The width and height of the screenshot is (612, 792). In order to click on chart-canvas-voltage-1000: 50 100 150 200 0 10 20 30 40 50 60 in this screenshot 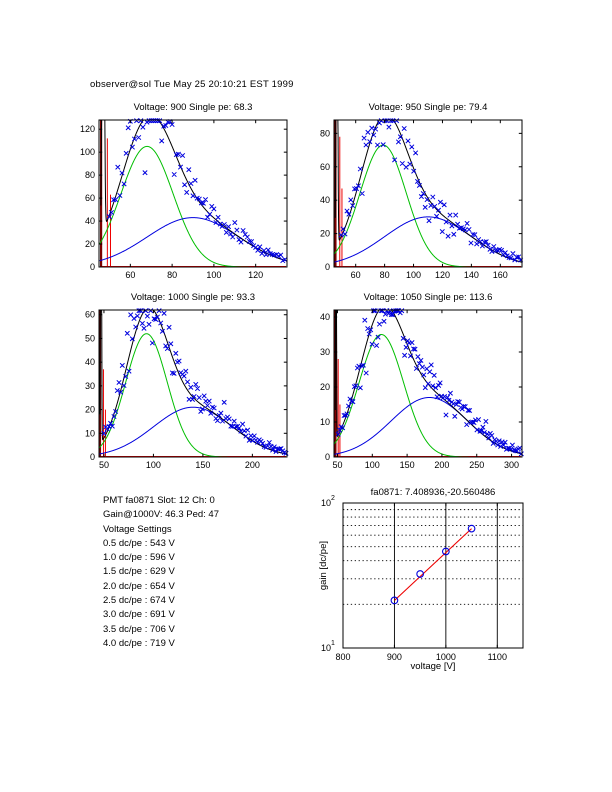, I will do `click(187, 389)`.